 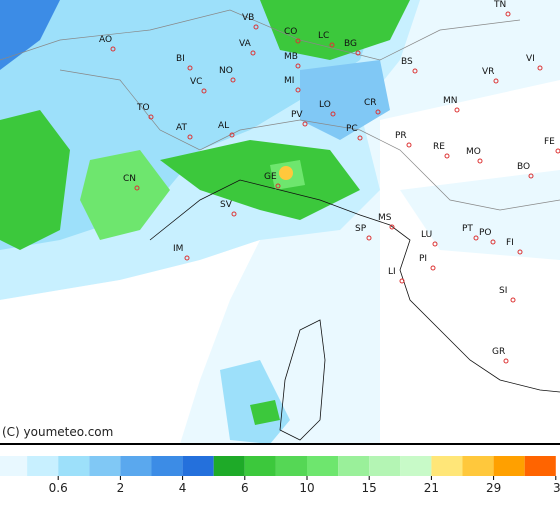 What do you see at coordinates (450, 101) in the screenshot?
I see `city-label: MN` at bounding box center [450, 101].